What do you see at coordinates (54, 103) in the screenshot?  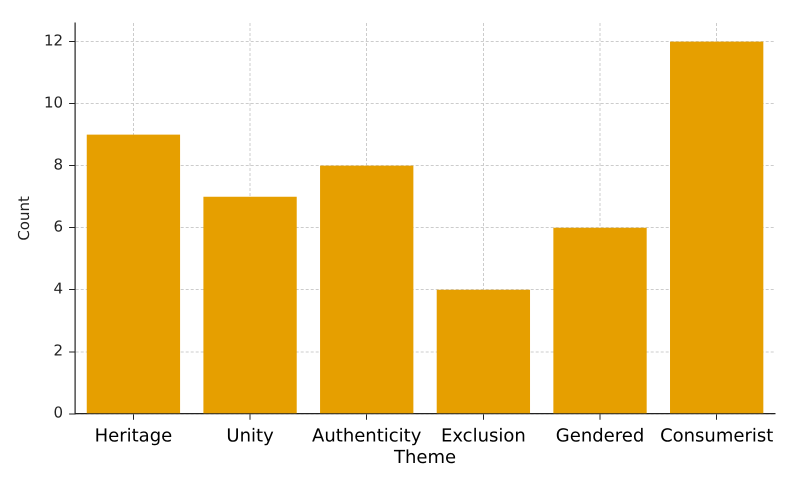 I see `y-tick-label: 10` at bounding box center [54, 103].